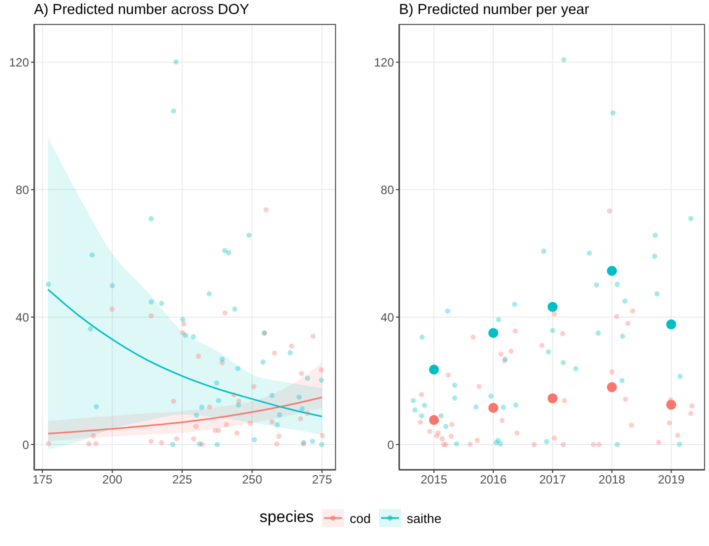 This screenshot has width=709, height=546. I want to click on x-tick-label: 2015, so click(434, 479).